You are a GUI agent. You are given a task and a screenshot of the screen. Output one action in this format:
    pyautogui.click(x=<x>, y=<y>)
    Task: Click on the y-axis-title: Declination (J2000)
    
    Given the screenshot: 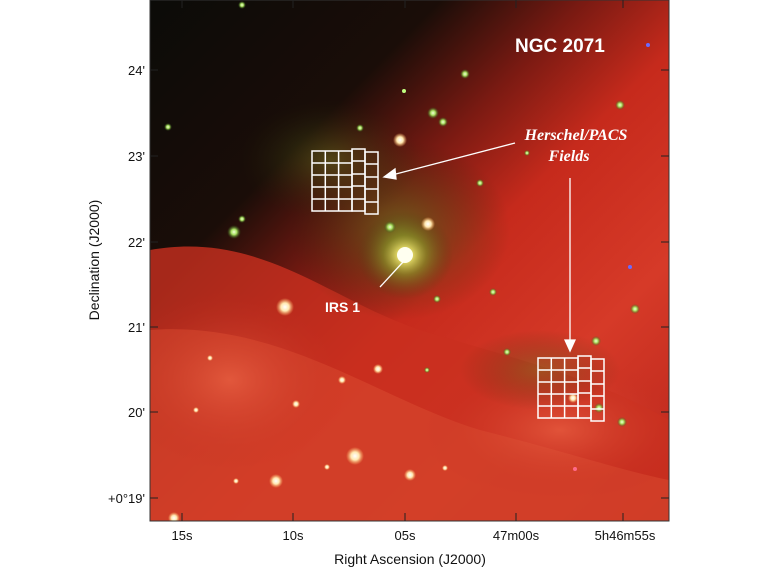 What is the action you would take?
    pyautogui.click(x=94, y=260)
    